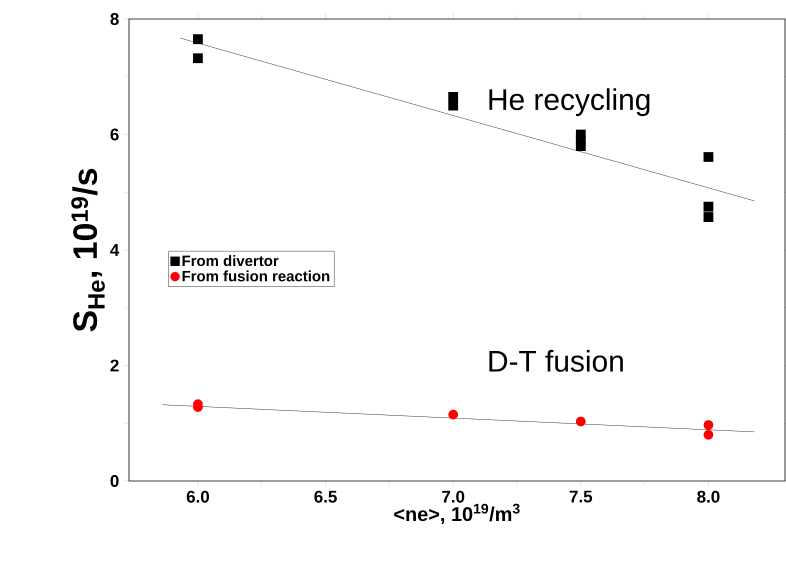 The width and height of the screenshot is (786, 562). Describe the element at coordinates (88, 250) in the screenshot. I see `y-axis-title: S$_{He}$, 10$^{19}$/s` at that location.